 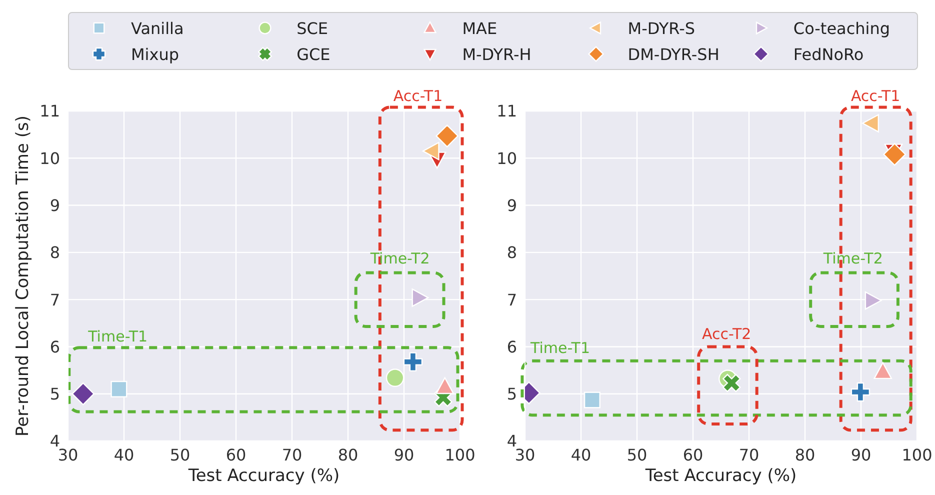 I want to click on legend-label: SCE, so click(x=312, y=28).